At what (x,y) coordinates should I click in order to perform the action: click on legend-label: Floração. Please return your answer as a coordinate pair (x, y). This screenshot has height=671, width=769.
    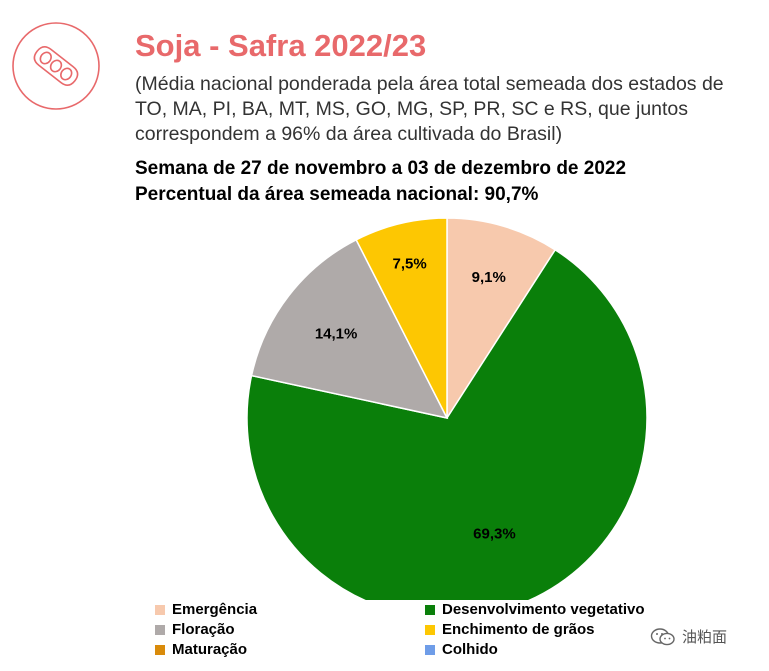
    Looking at the image, I should click on (203, 629).